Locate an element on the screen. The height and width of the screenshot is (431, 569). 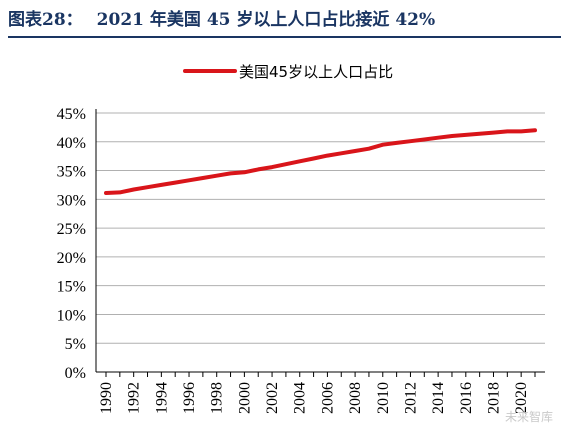
legend-label: 美国45岁以上人口占比 is located at coordinates (316, 72).